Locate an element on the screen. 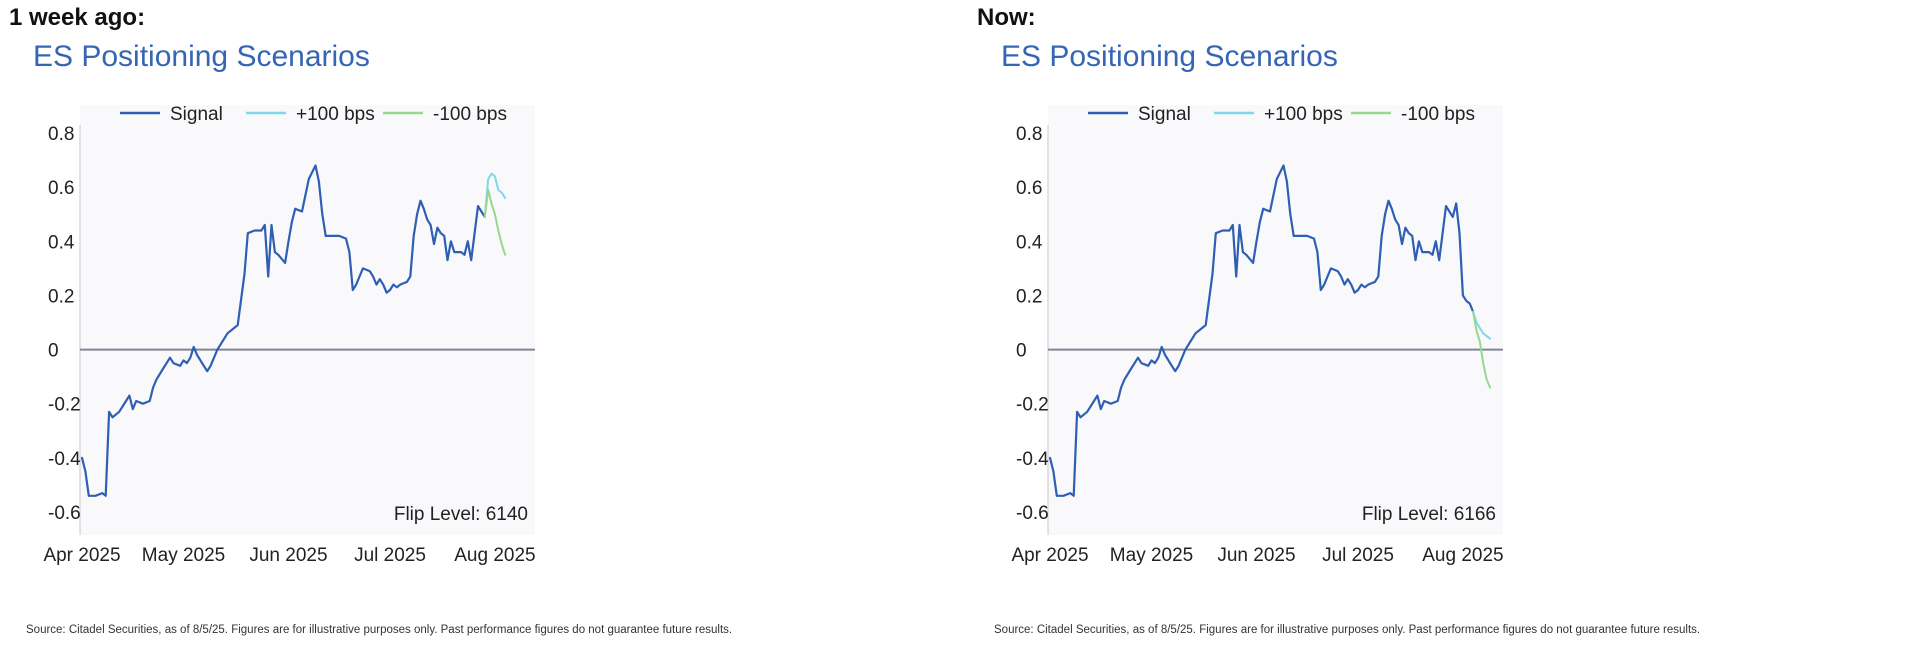 The image size is (1908, 658). flip-level-annotation: Flip Level: 6166 is located at coordinates (1429, 514).